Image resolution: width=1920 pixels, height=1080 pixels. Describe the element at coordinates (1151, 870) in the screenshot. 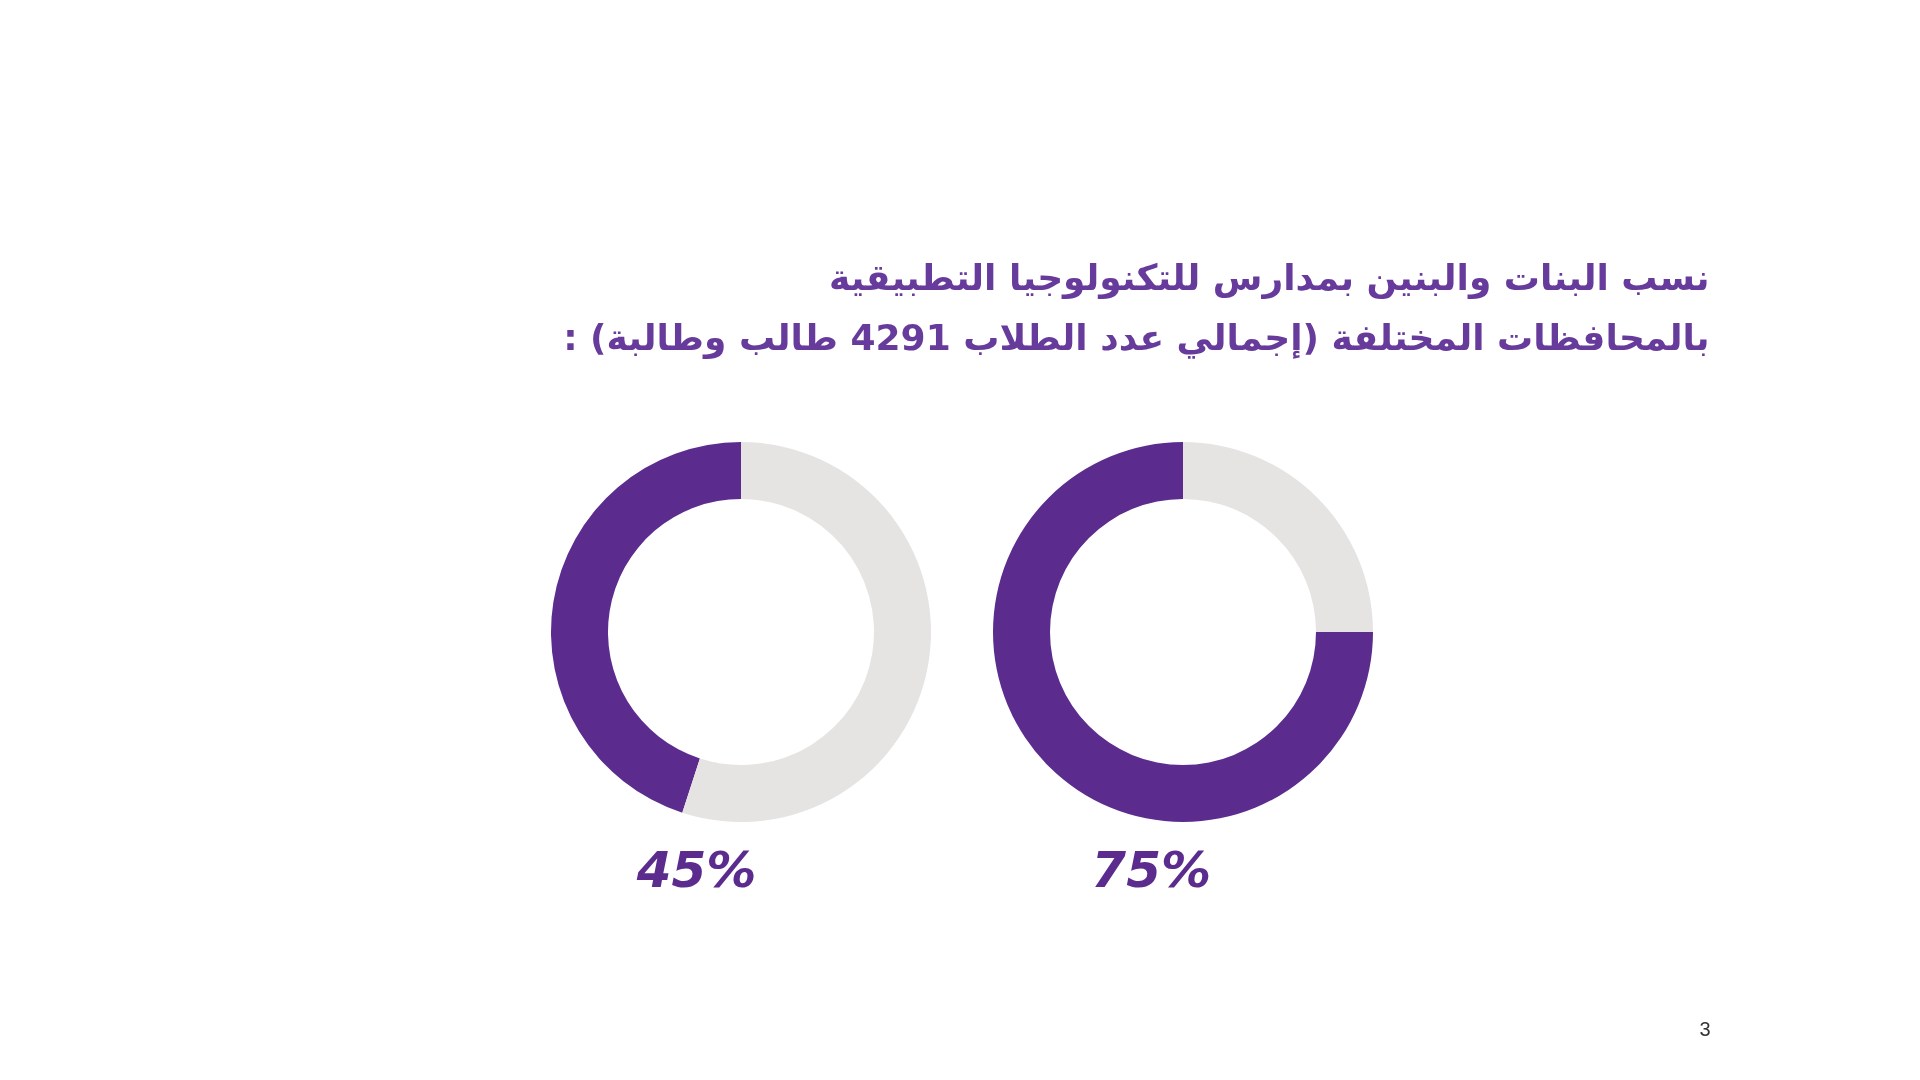

I see `data-label: 75%` at that location.